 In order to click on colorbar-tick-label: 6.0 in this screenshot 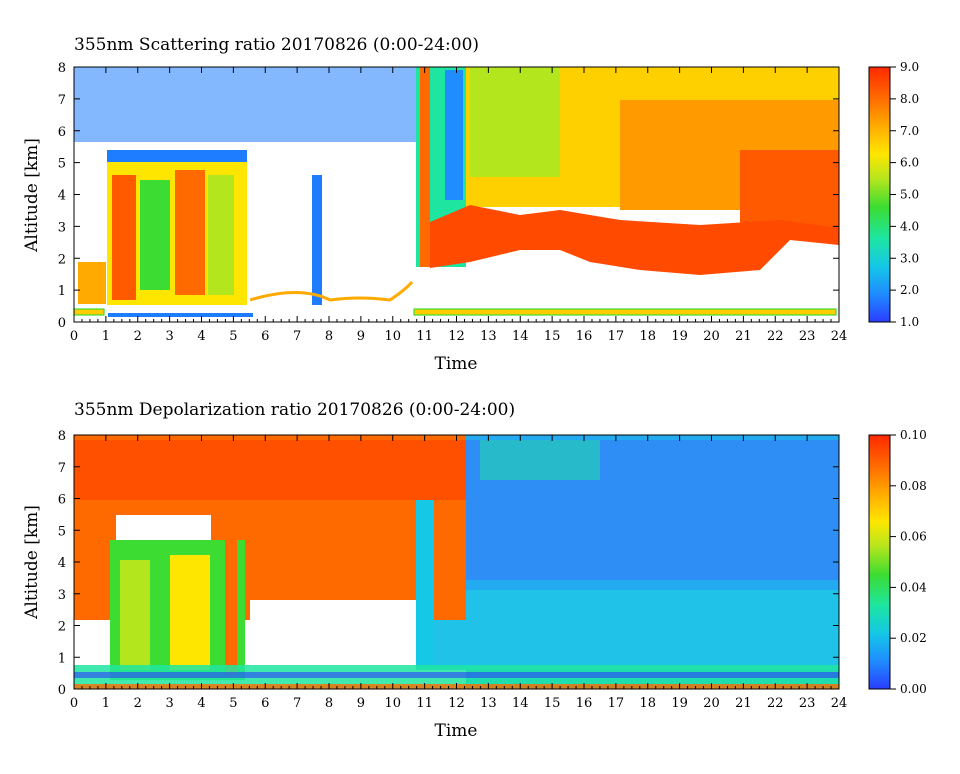, I will do `click(909, 163)`.